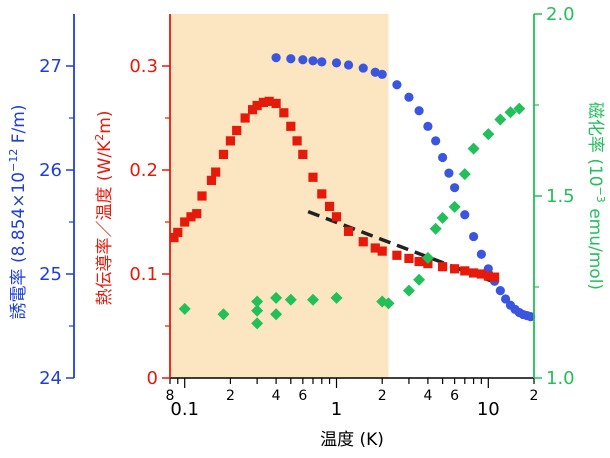 This screenshot has width=610, height=458. I want to click on magnetic-y-tick-label: 1.0, so click(560, 378).